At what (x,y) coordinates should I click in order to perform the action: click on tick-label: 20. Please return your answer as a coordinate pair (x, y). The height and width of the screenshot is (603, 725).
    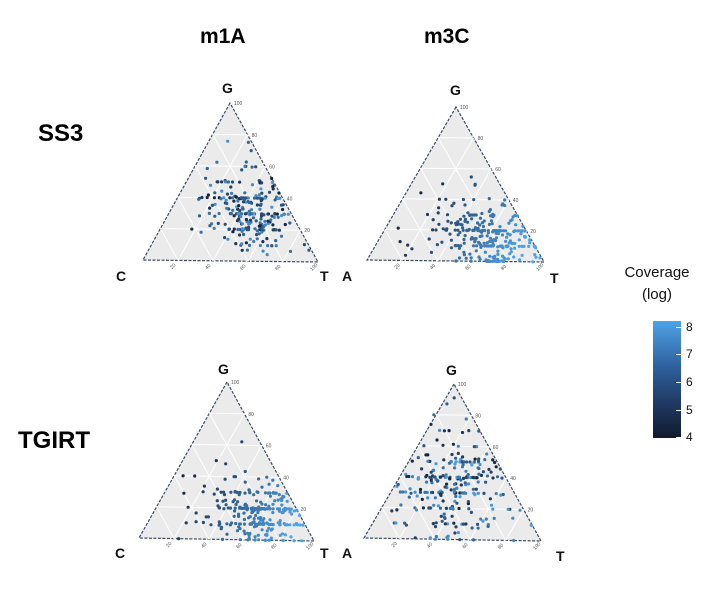
    Looking at the image, I should click on (395, 545).